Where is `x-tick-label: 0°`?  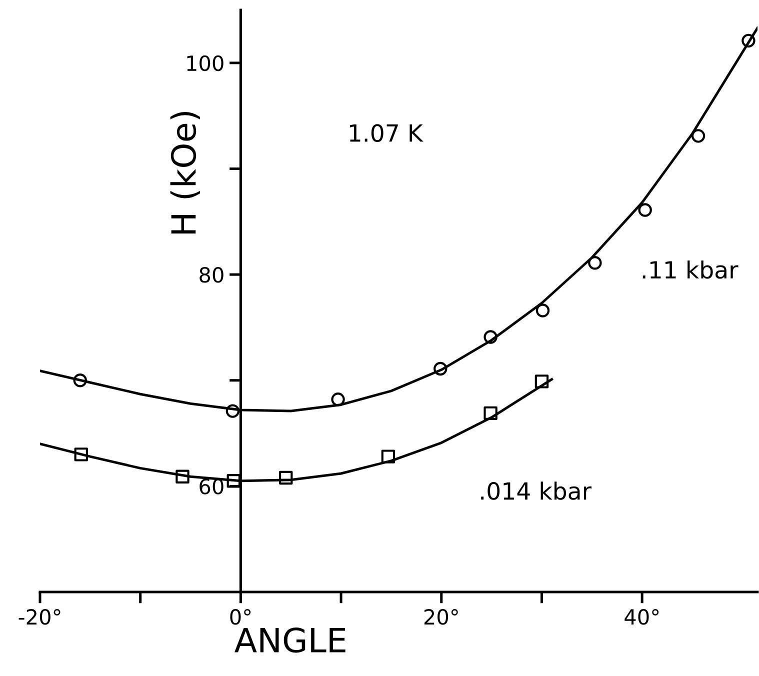 x-tick-label: 0° is located at coordinates (240, 617).